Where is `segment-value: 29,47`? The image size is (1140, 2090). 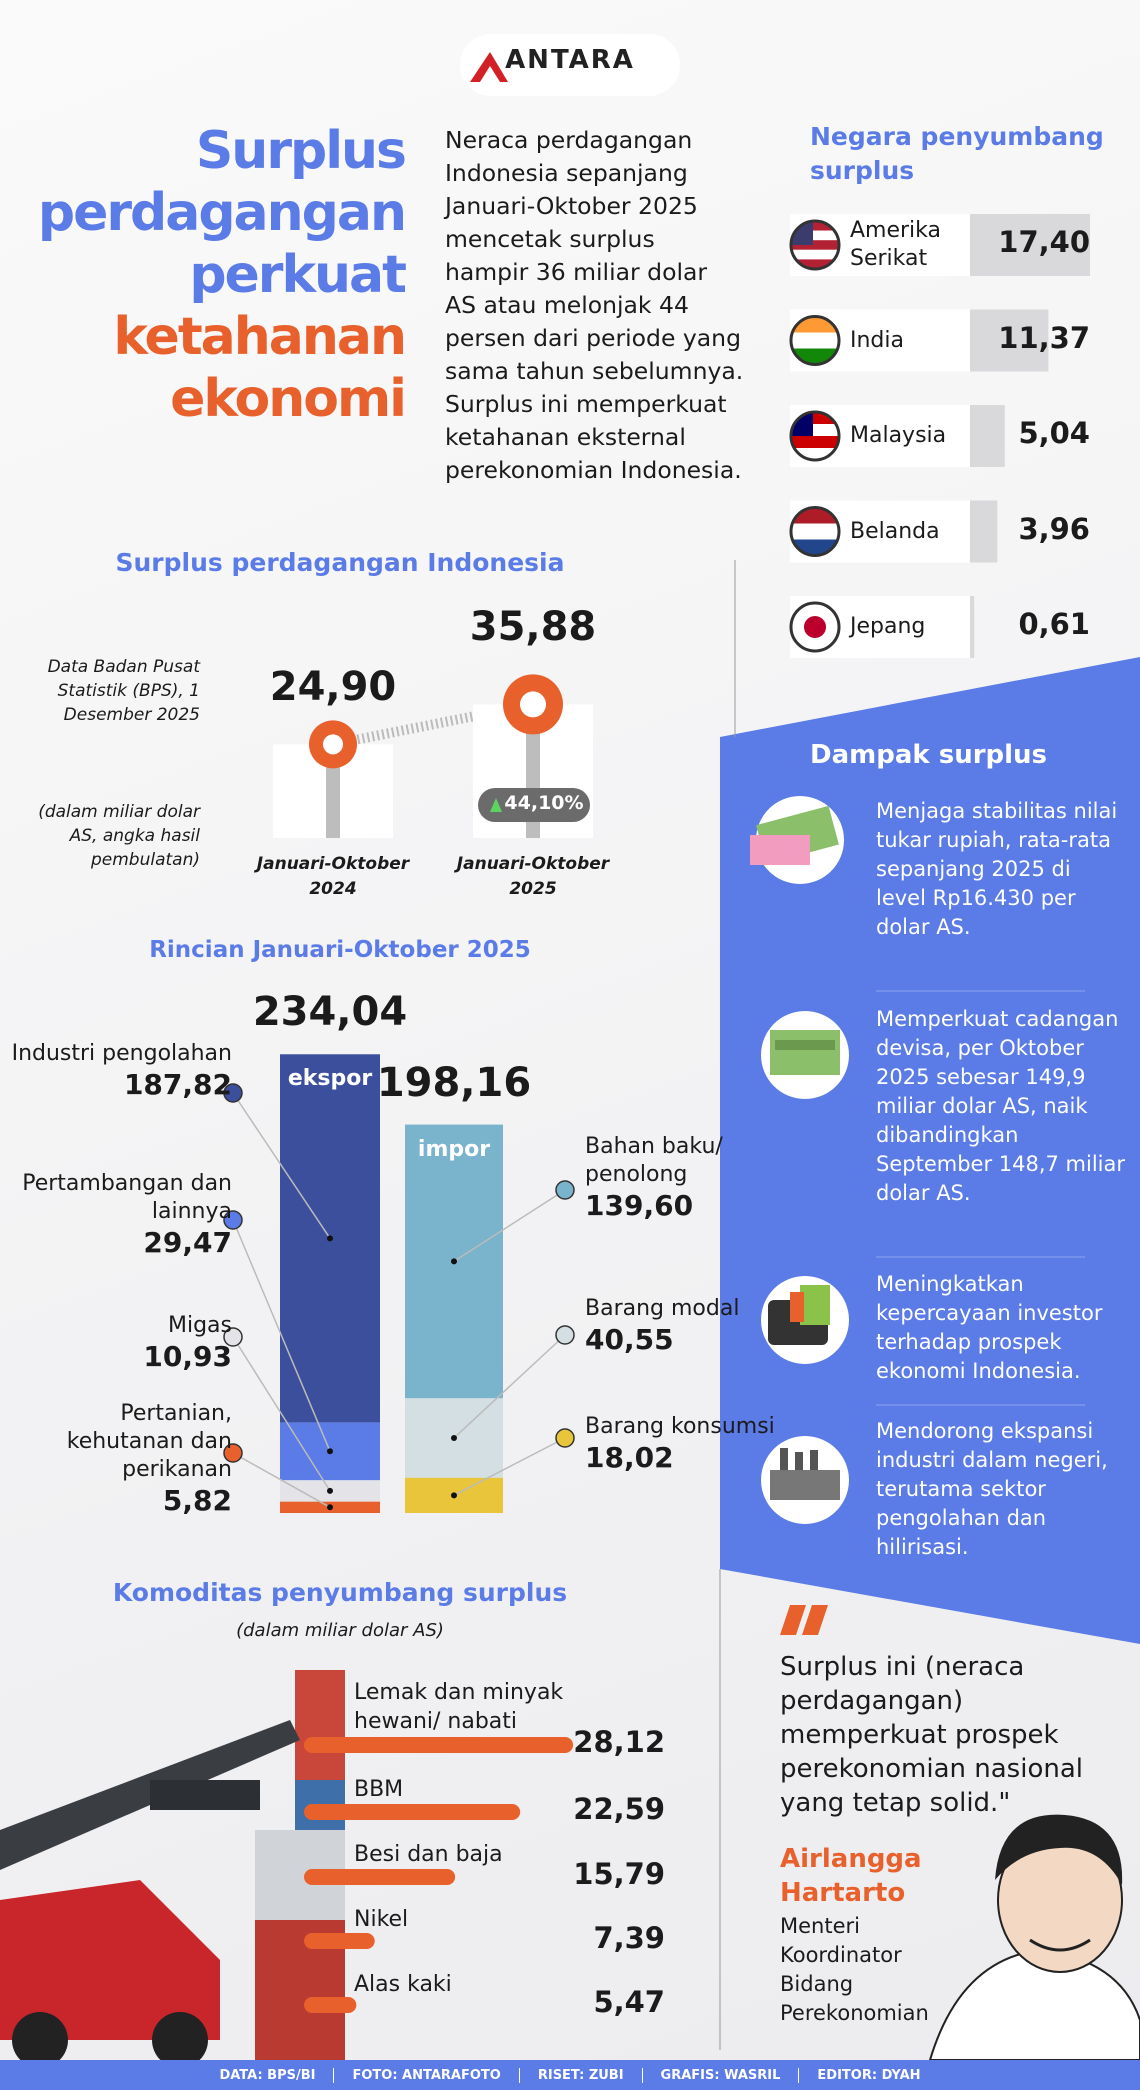
segment-value: 29,47 is located at coordinates (187, 1242).